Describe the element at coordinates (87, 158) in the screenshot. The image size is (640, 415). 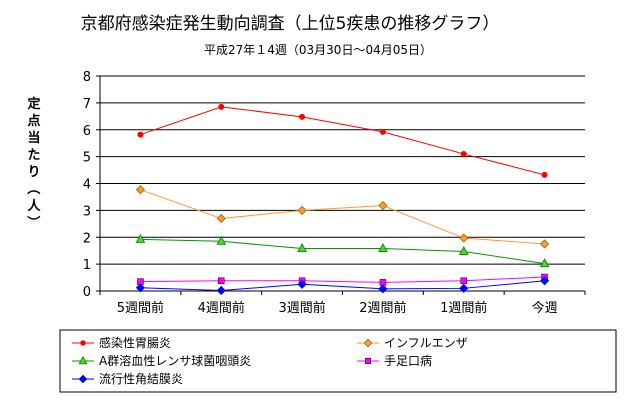
I see `y-tick-label: 5` at that location.